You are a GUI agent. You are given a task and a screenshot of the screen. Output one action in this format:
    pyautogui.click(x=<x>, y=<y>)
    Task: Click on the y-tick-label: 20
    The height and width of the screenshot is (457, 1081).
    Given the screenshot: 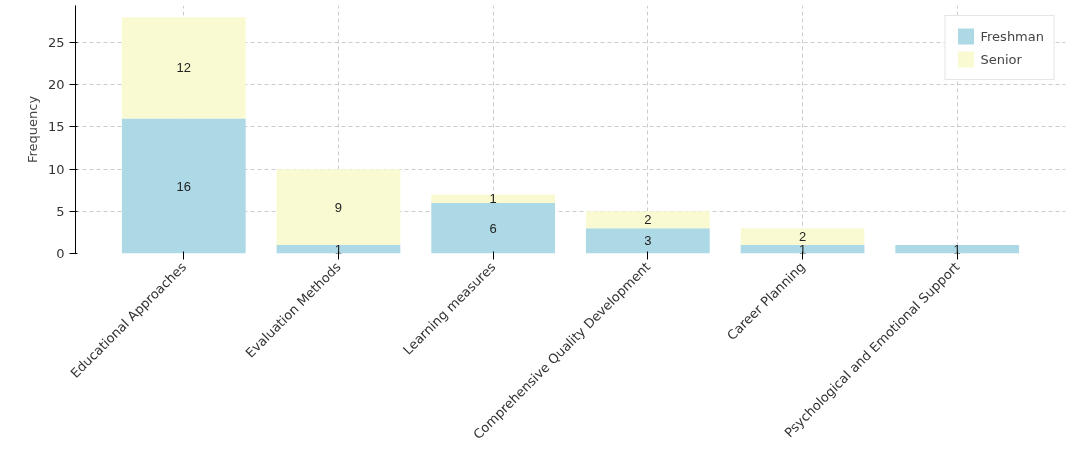 What is the action you would take?
    pyautogui.click(x=56, y=85)
    